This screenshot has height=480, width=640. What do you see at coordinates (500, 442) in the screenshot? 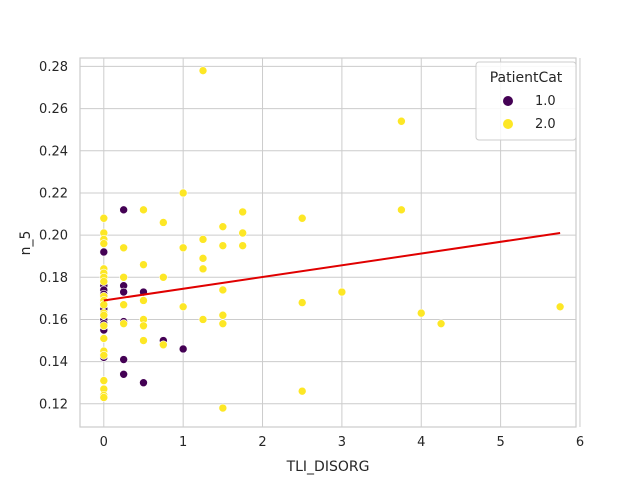
I see `x-tick-label: 5` at bounding box center [500, 442].